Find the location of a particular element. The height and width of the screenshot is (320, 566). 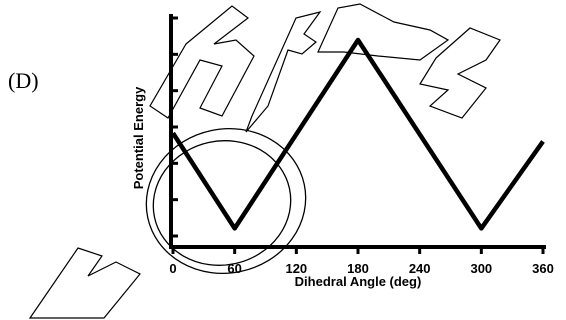

circle-annotation is located at coordinates (226, 201).